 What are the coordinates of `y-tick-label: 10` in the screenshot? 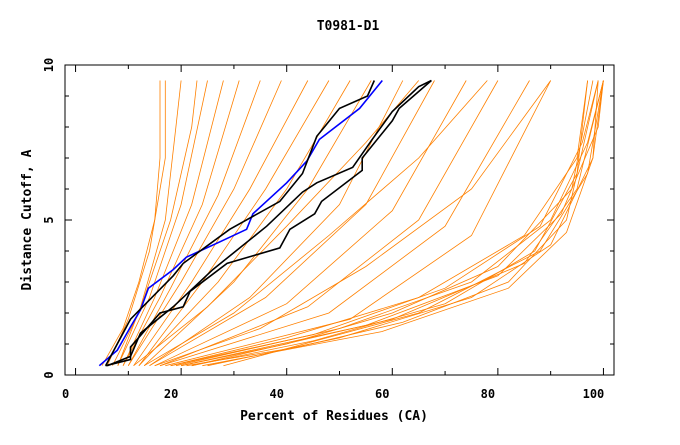 It's located at (49, 65).